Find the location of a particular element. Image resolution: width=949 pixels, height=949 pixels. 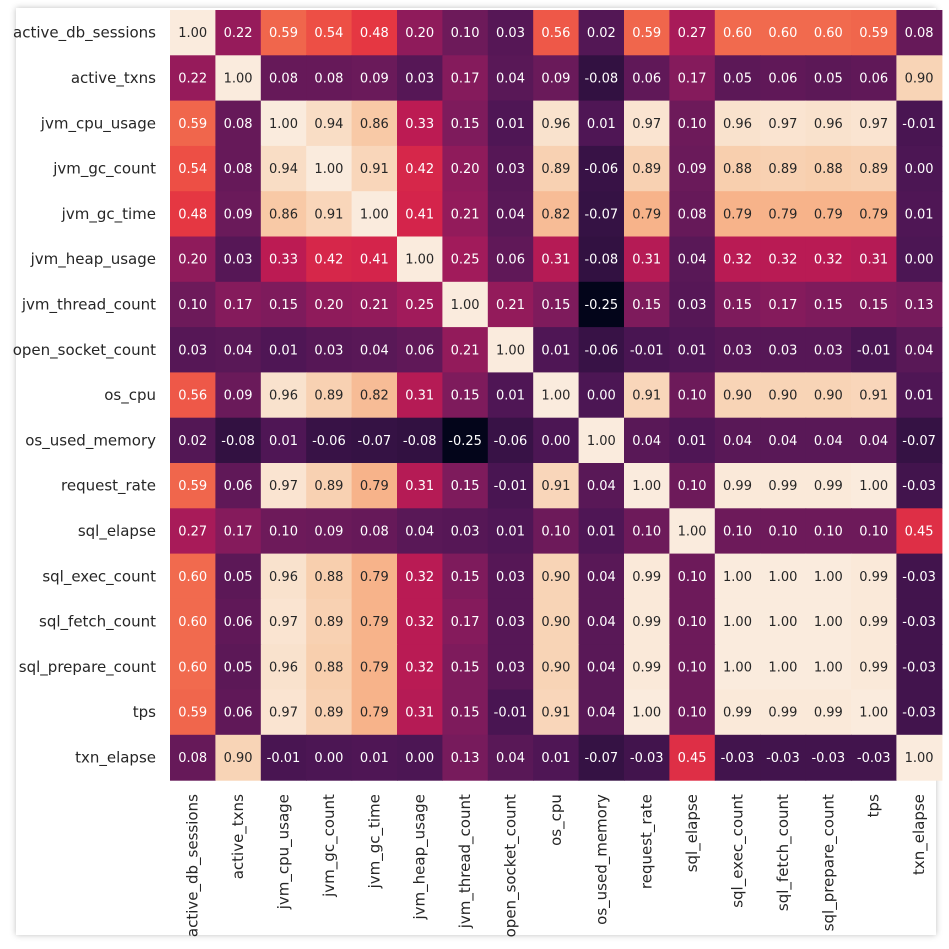

cell-value-label: 0.27 is located at coordinates (192, 531).